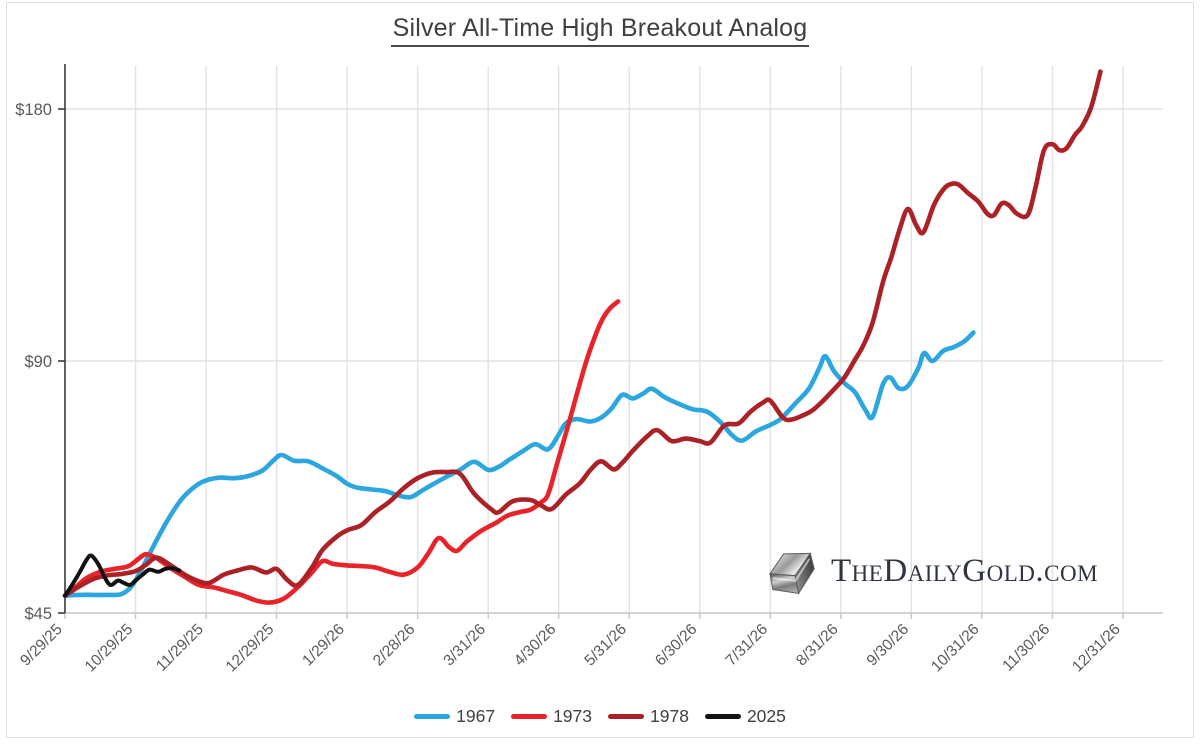 Image resolution: width=1200 pixels, height=744 pixels. Describe the element at coordinates (572, 715) in the screenshot. I see `legend-label-1973: 1973` at that location.